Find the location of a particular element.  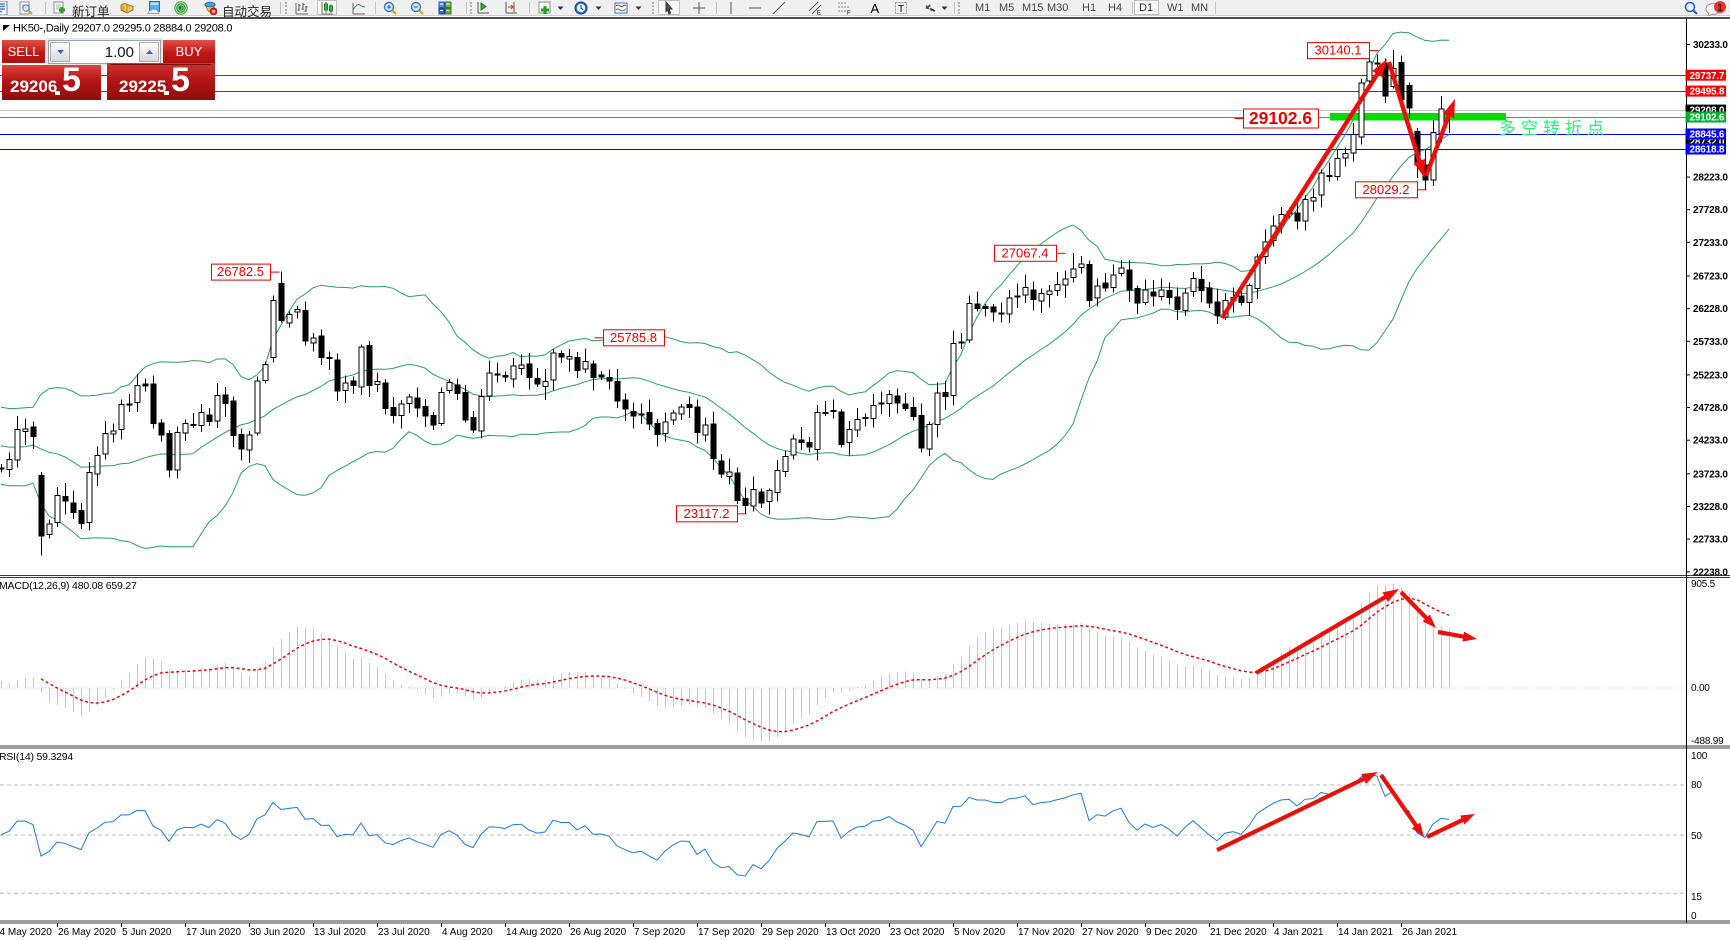

svg-text: 29495.8 is located at coordinates (1707, 92).